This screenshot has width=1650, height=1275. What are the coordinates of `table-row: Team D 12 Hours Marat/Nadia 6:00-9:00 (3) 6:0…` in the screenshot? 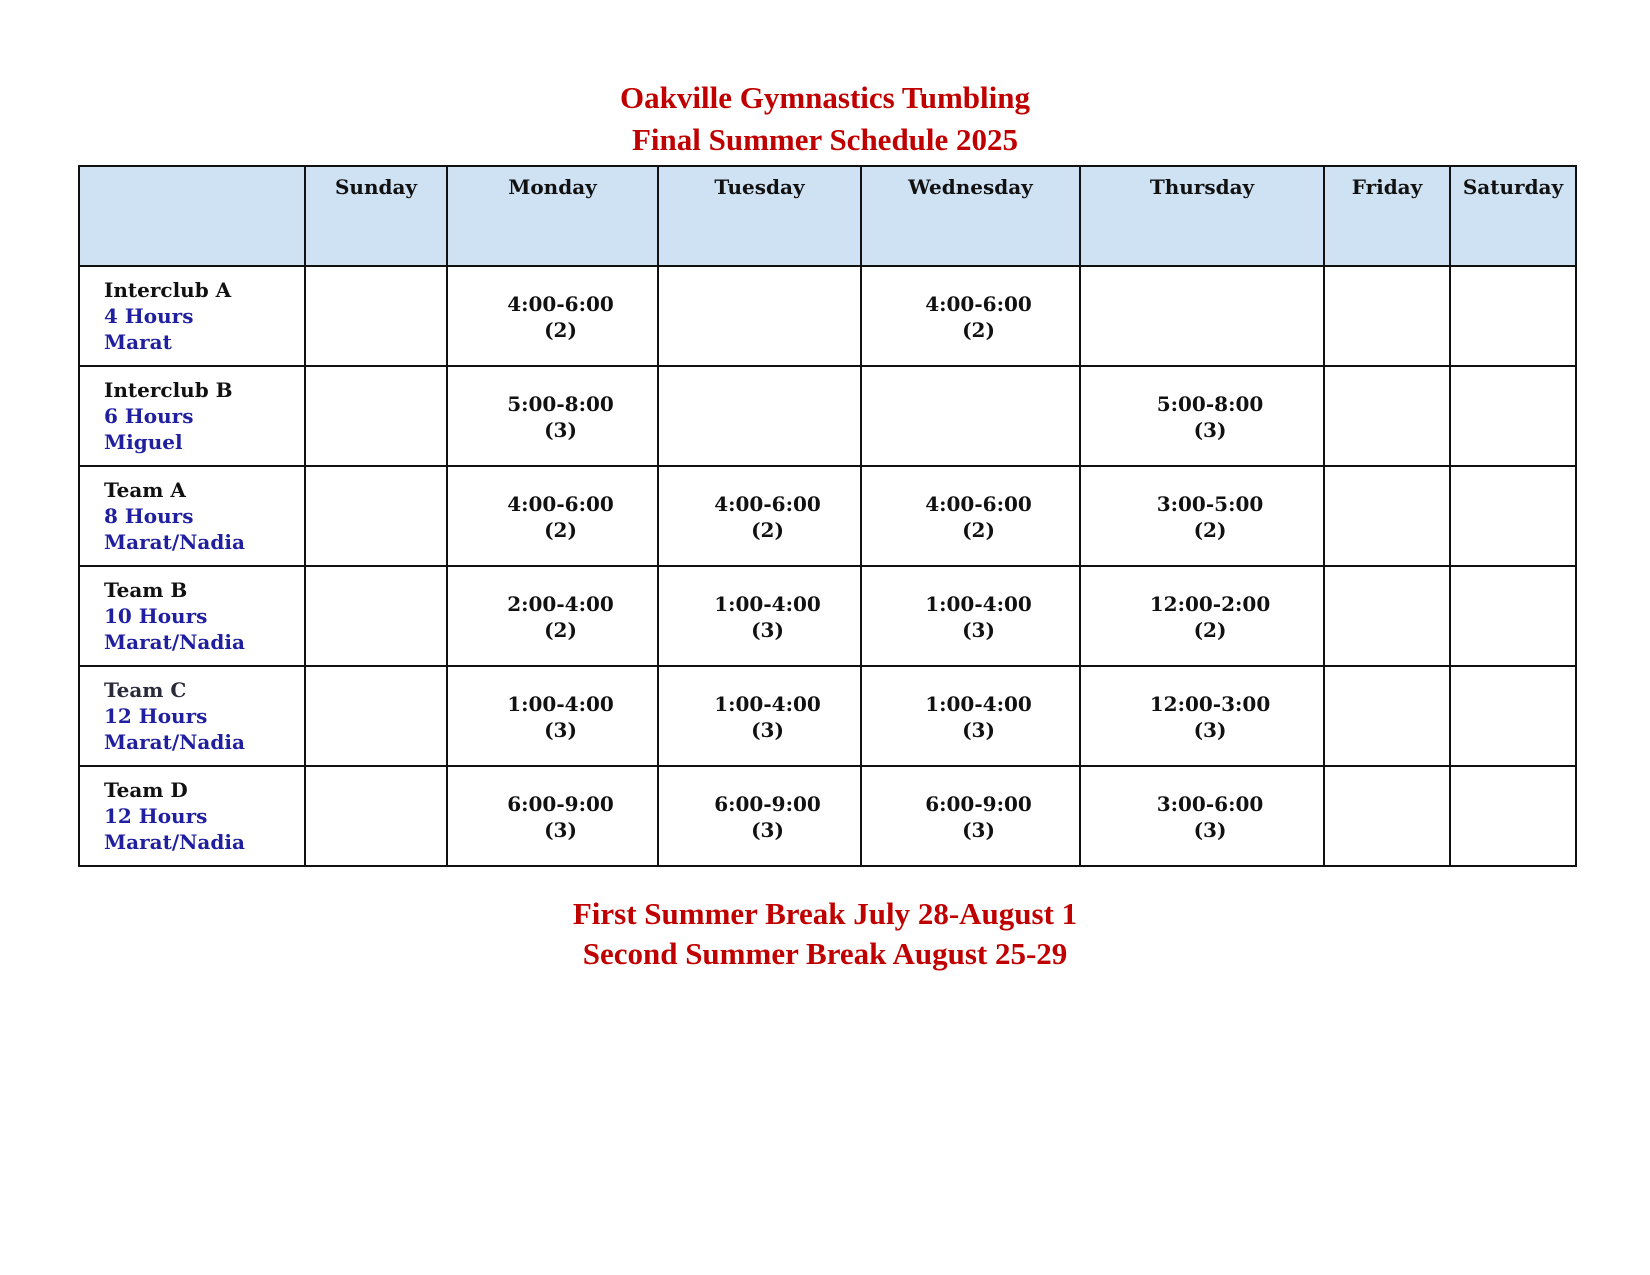 It's located at (827, 816).